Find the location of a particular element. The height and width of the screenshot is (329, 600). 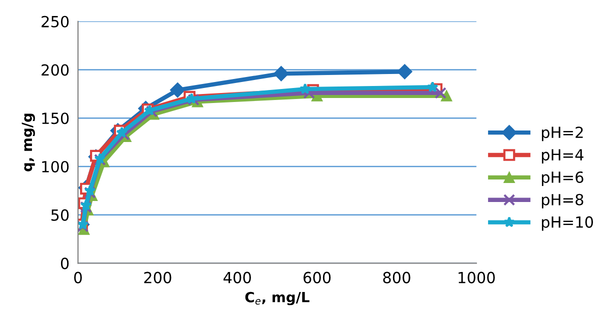

y-axis-title: q, mg/g is located at coordinates (28, 143).